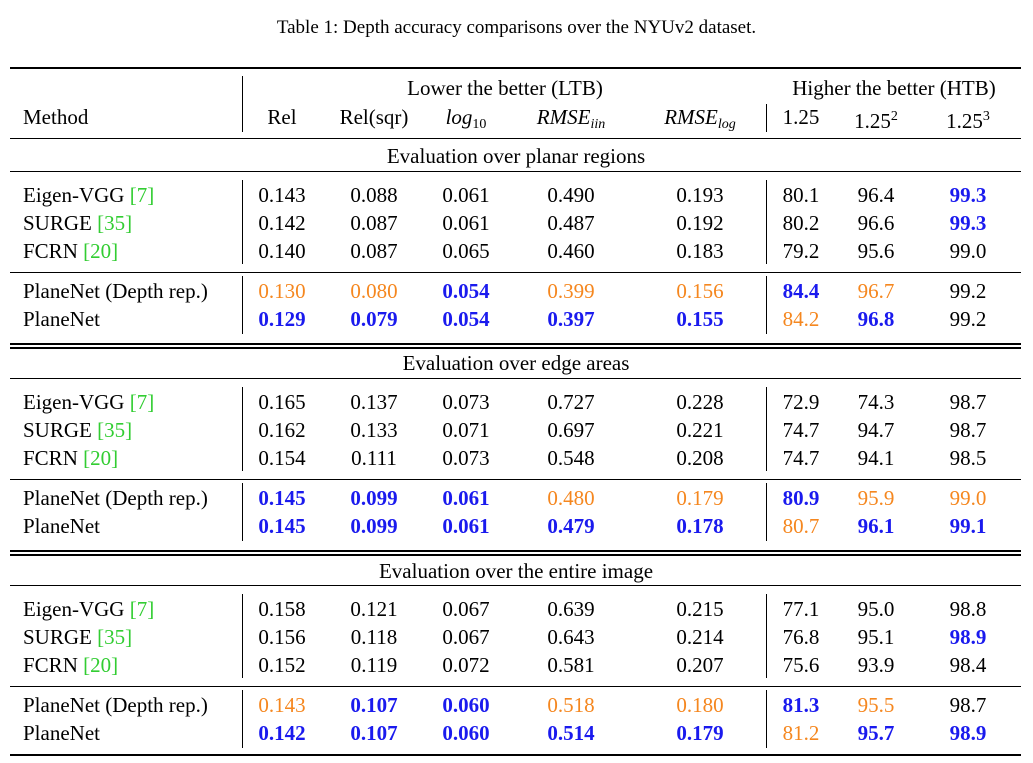 The image size is (1033, 763). What do you see at coordinates (571, 526) in the screenshot?
I see `table-cell: 0.479` at bounding box center [571, 526].